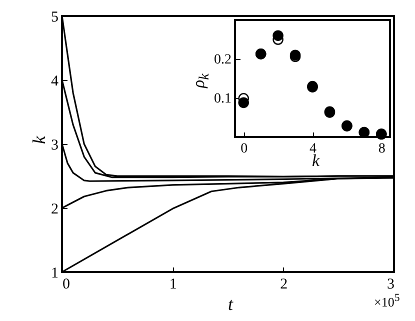 The height and width of the screenshot is (321, 415). What do you see at coordinates (382, 149) in the screenshot?
I see `x-tick-label: 8` at bounding box center [382, 149].